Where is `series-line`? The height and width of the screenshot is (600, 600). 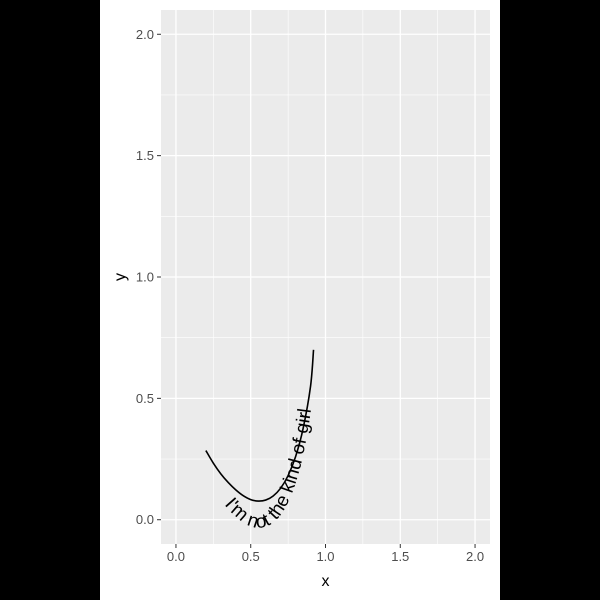 series-line is located at coordinates (260, 425).